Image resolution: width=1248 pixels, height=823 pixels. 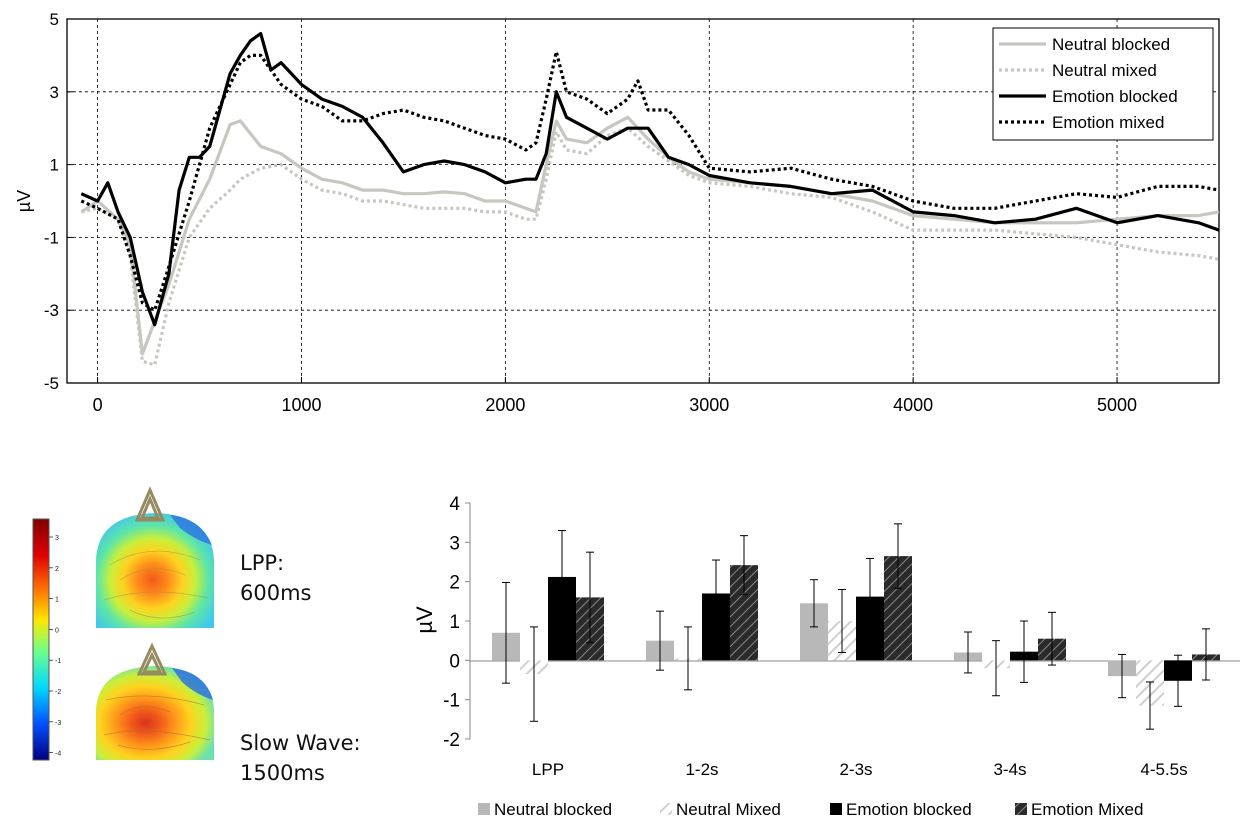 What do you see at coordinates (909, 809) in the screenshot?
I see `bar-legend-label: Emotion blocked` at bounding box center [909, 809].